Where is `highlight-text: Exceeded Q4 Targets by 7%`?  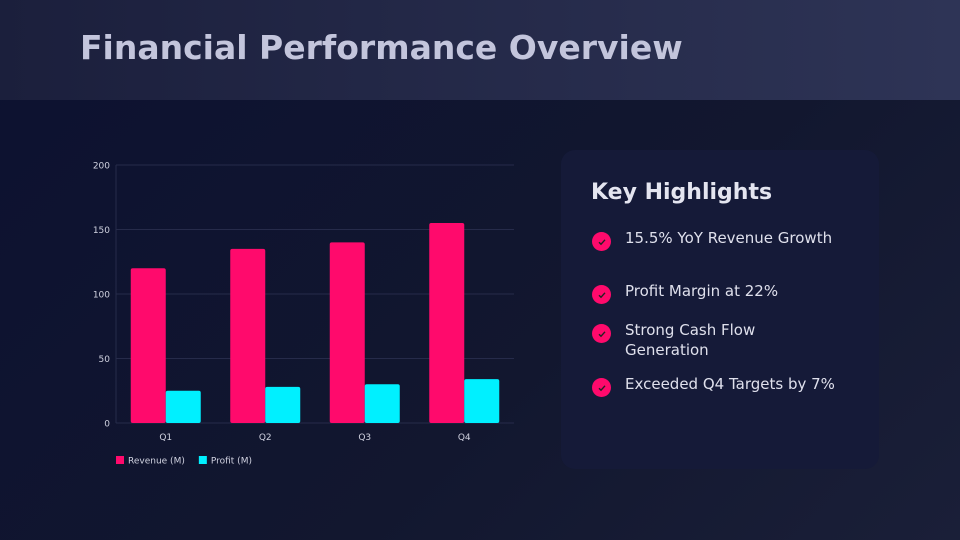
highlight-text: Exceeded Q4 Targets by 7% is located at coordinates (730, 384).